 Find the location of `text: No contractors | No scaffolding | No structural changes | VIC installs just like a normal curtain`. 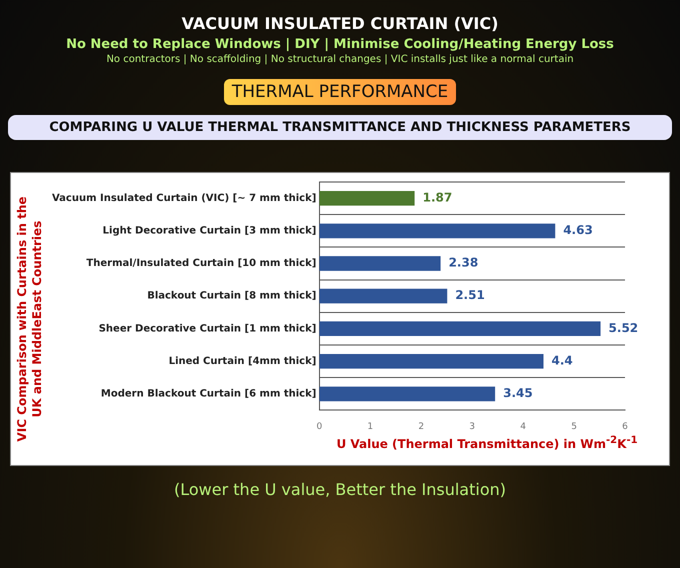

text: No contractors | No scaffolding | No structural changes | VIC installs just like a normal curtain is located at coordinates (340, 59).